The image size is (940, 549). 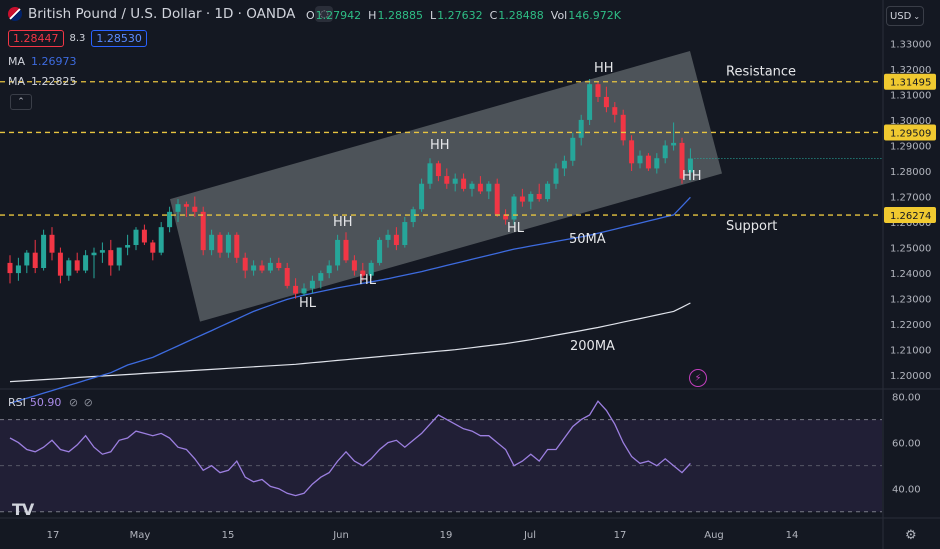 What do you see at coordinates (911, 535) in the screenshot?
I see `settings-gear-icon: ⚙` at bounding box center [911, 535].